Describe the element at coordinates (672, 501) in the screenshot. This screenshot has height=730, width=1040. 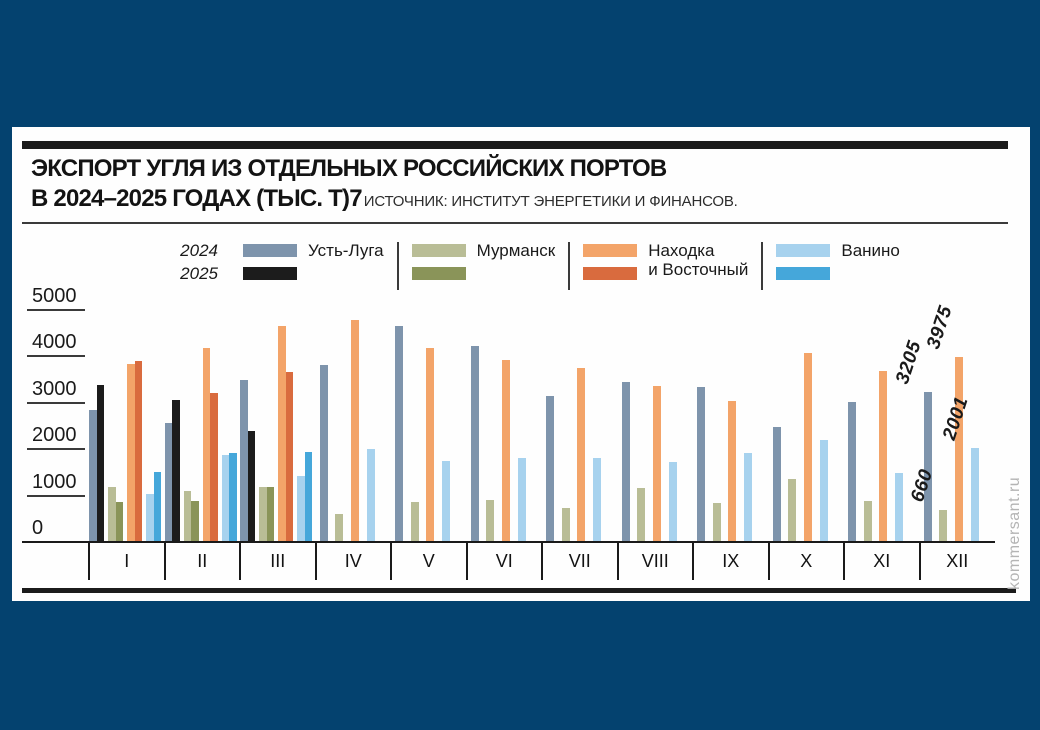
I see `bar-vanino-2024-VIII` at that location.